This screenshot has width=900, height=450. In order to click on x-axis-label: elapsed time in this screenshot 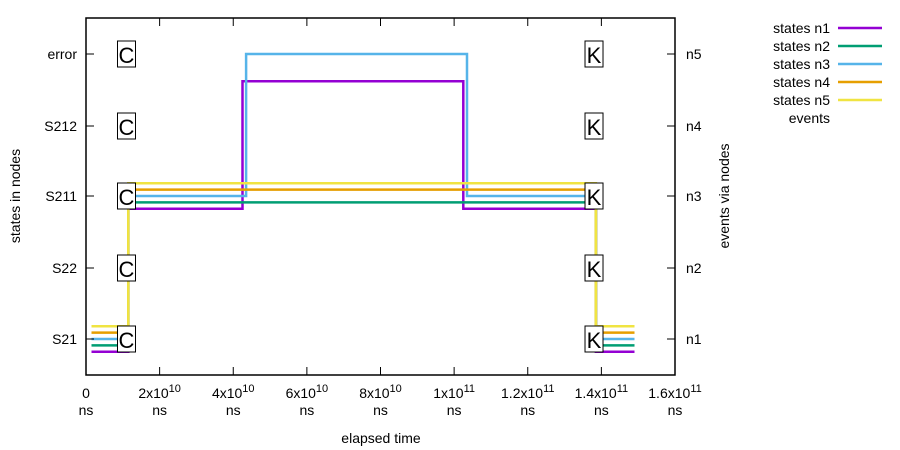, I will do `click(381, 438)`.